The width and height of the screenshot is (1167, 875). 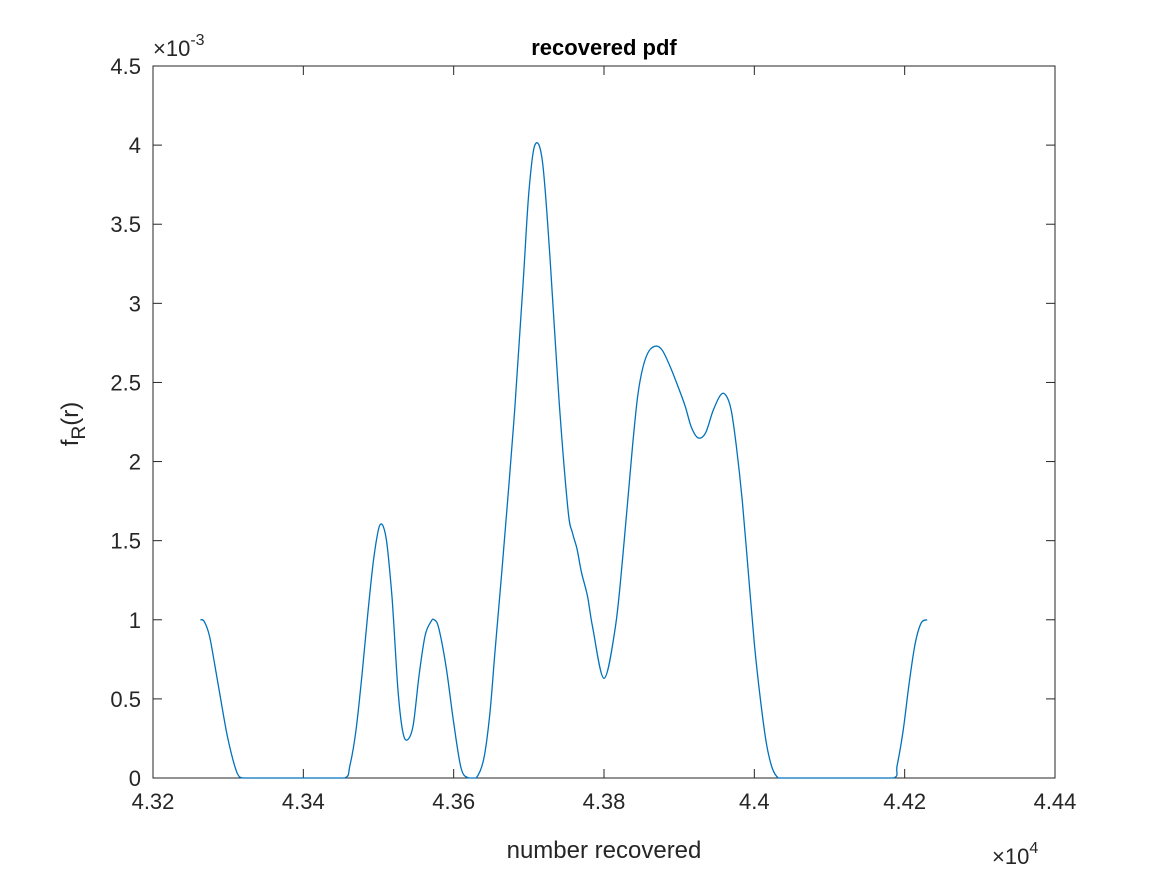 What do you see at coordinates (135, 778) in the screenshot?
I see `y-tick-label: 0` at bounding box center [135, 778].